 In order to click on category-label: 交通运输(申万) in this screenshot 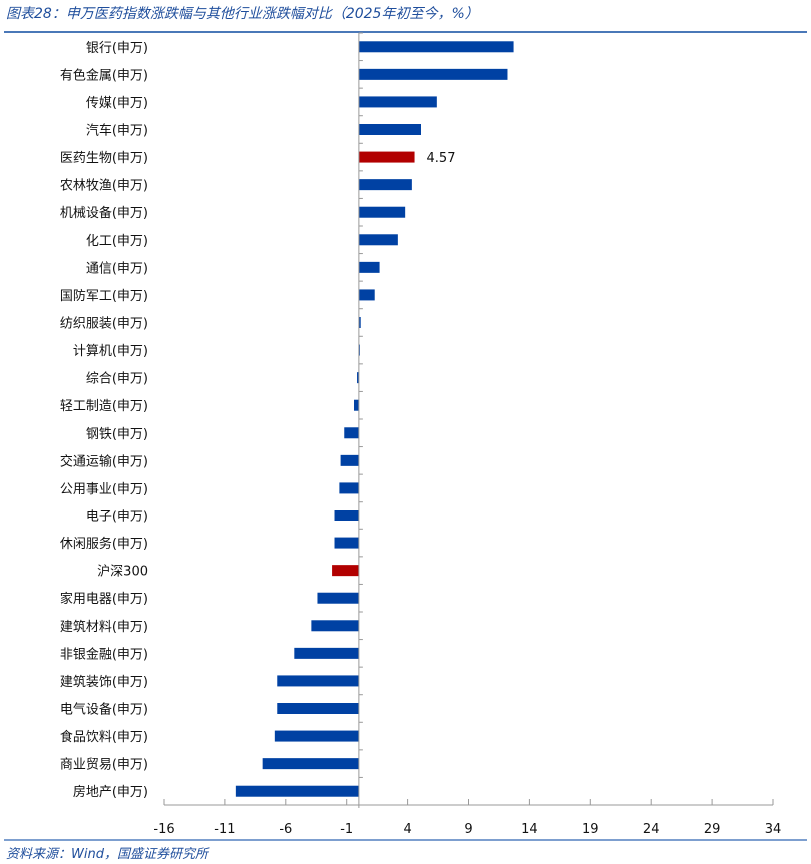, I will do `click(104, 461)`.